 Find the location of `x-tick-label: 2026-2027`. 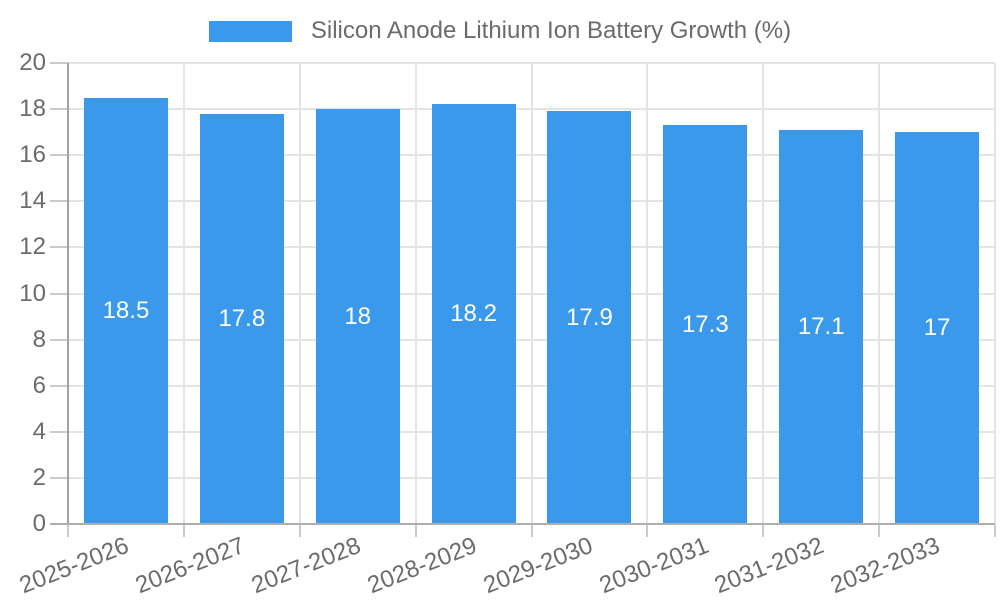

x-tick-label: 2026-2027 is located at coordinates (190, 565).